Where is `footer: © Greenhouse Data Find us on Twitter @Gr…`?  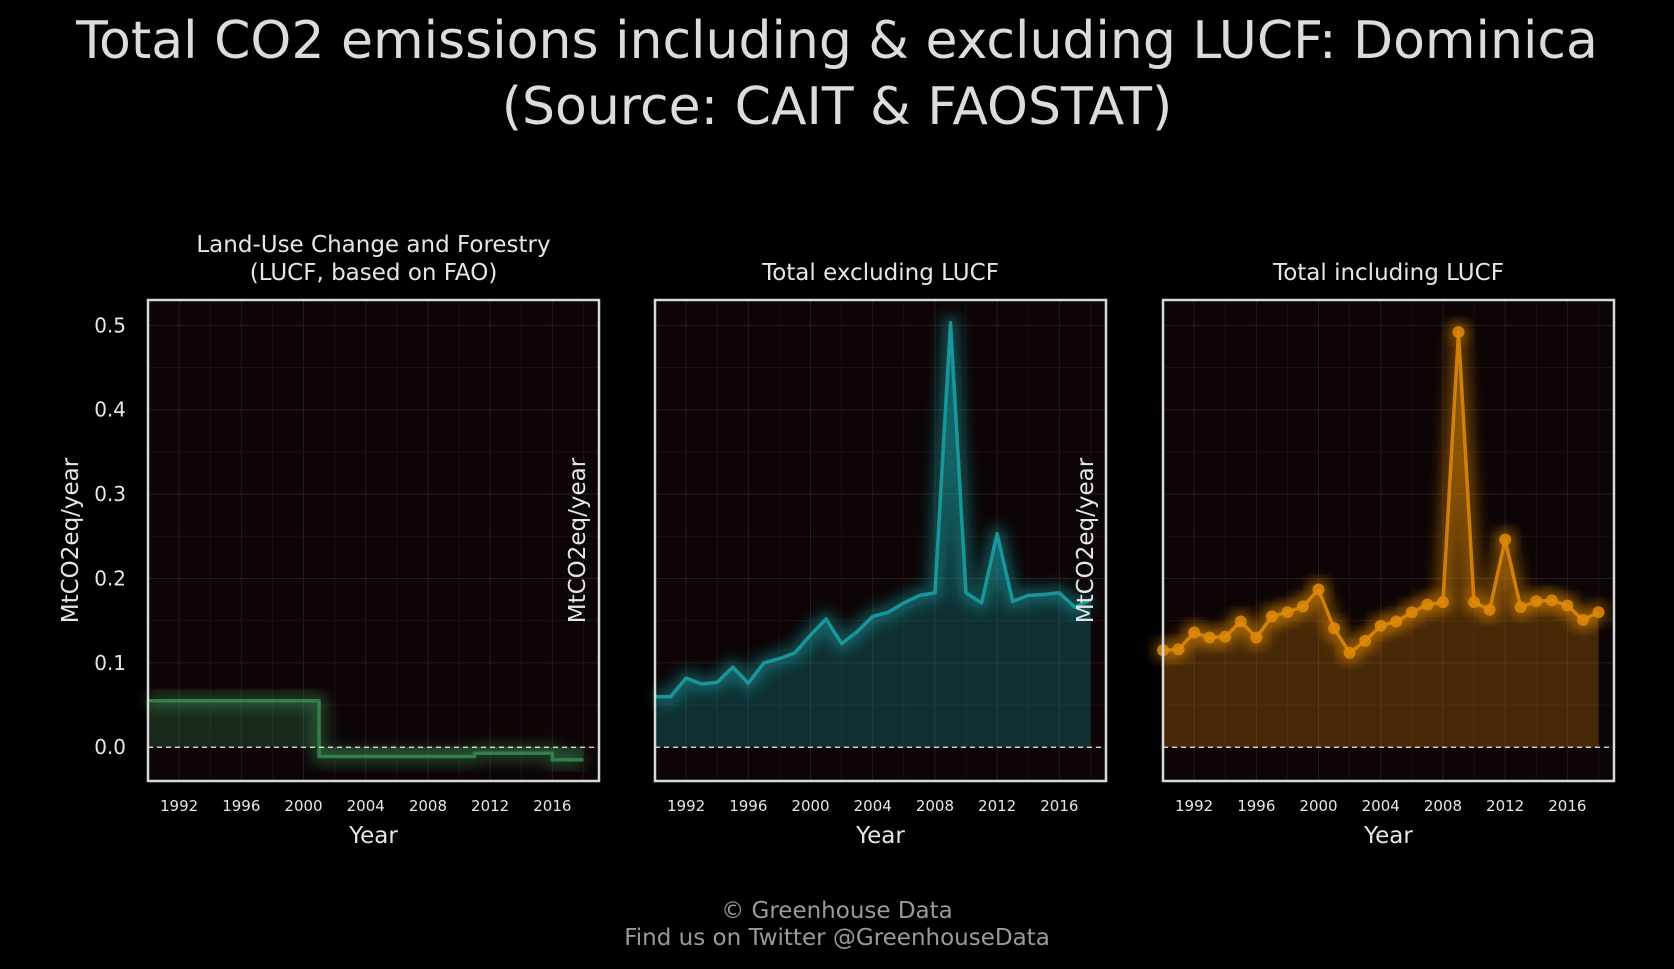
footer: © Greenhouse Data Find us on Twitter @Gr… is located at coordinates (837, 925).